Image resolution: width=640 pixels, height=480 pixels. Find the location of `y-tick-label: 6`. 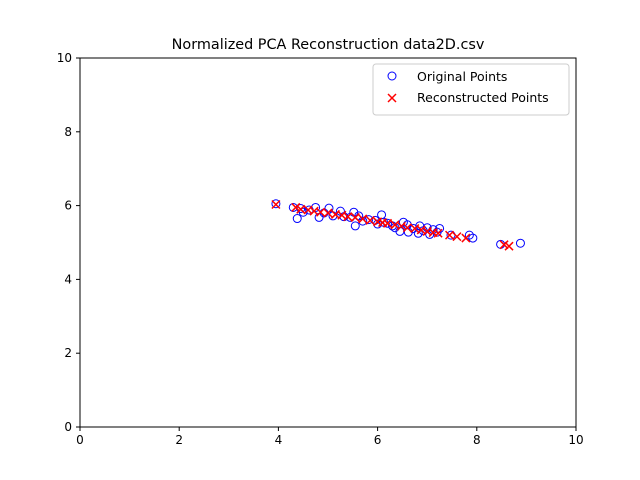

y-tick-label: 6 is located at coordinates (68, 206).